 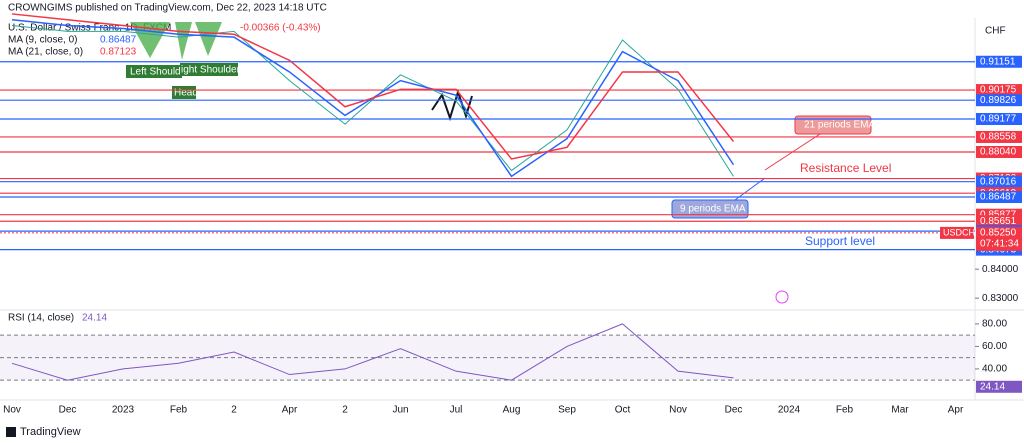 I want to click on price-label: 0.91151, so click(x=998, y=61).